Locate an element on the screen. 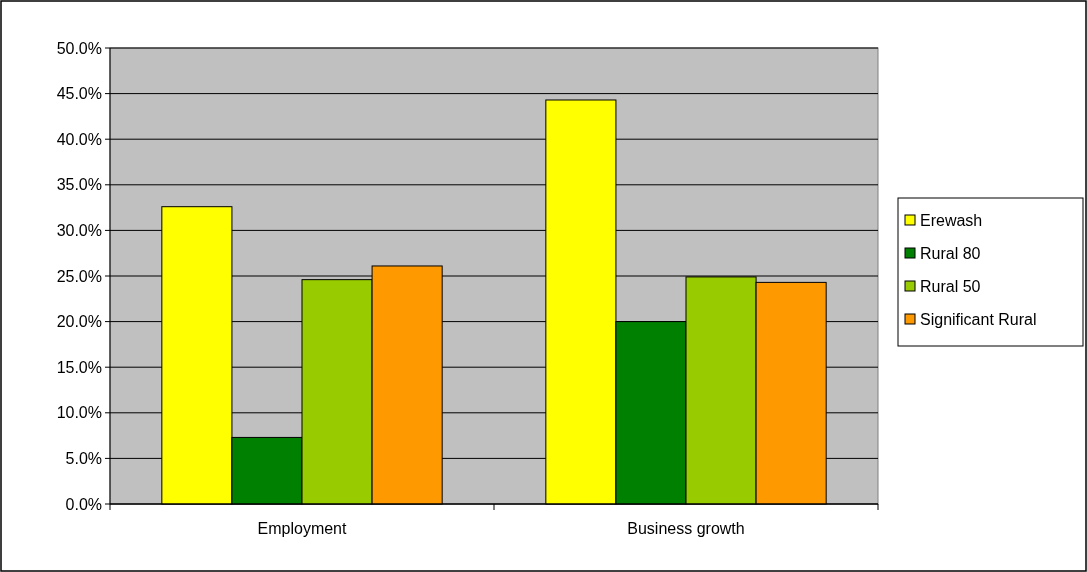 The image size is (1087, 572). y-tick-label: 10.0% is located at coordinates (79, 413).